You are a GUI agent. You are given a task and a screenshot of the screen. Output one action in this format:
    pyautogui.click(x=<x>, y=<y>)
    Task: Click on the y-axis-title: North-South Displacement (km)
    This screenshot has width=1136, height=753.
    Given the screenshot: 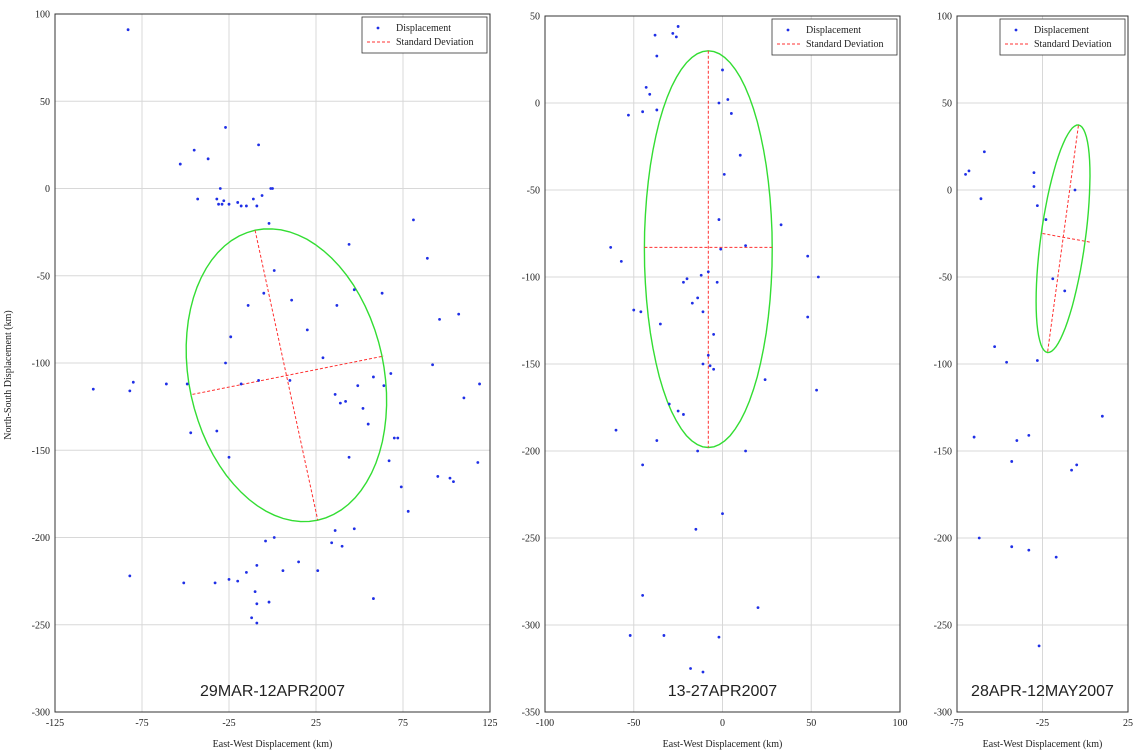 What is the action you would take?
    pyautogui.click(x=8, y=374)
    